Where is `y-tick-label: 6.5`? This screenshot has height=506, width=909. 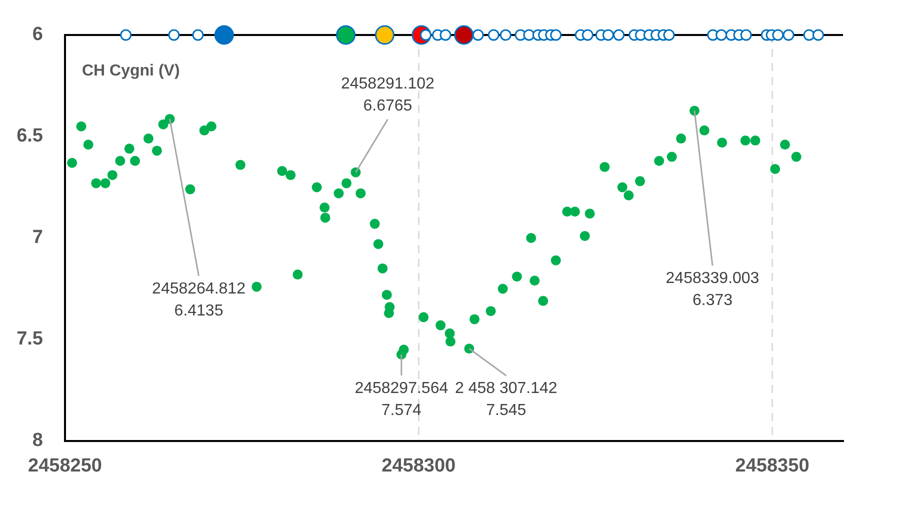
y-tick-label: 6.5 is located at coordinates (30, 136).